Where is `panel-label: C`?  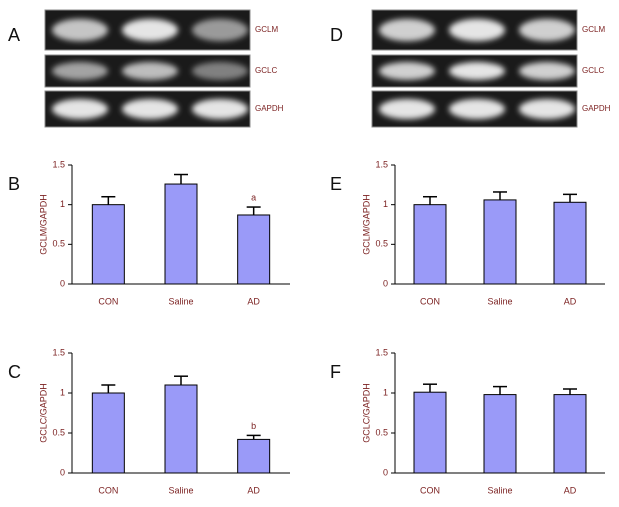
panel-label: C is located at coordinates (14, 372).